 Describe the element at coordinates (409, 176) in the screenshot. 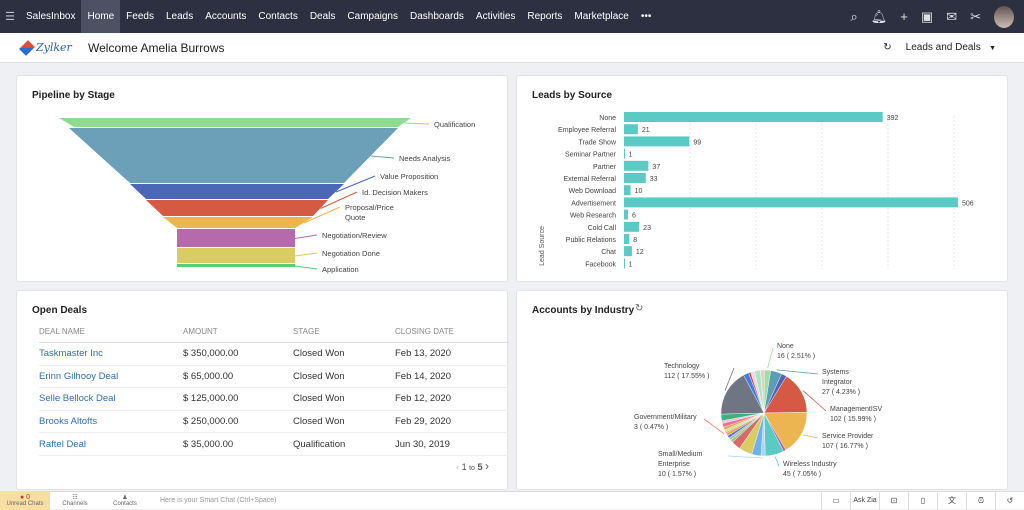

I see `funnel-label: Value Proposition` at that location.